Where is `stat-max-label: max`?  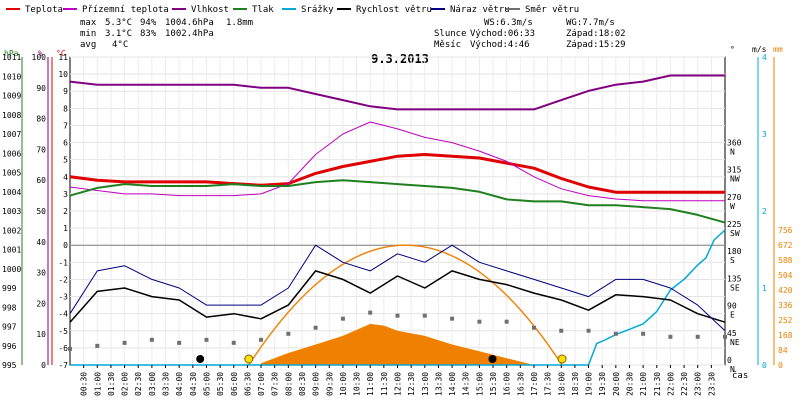
stat-max-label: max is located at coordinates (88, 23).